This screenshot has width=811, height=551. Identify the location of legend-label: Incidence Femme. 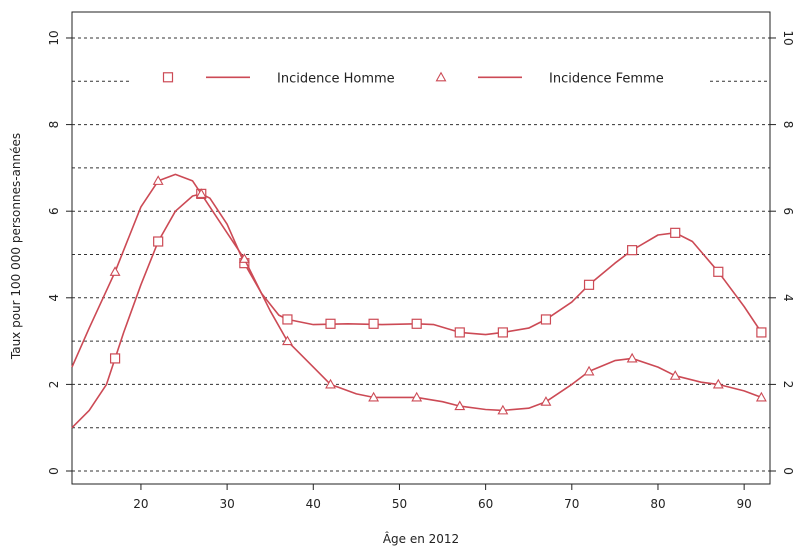
(606, 78).